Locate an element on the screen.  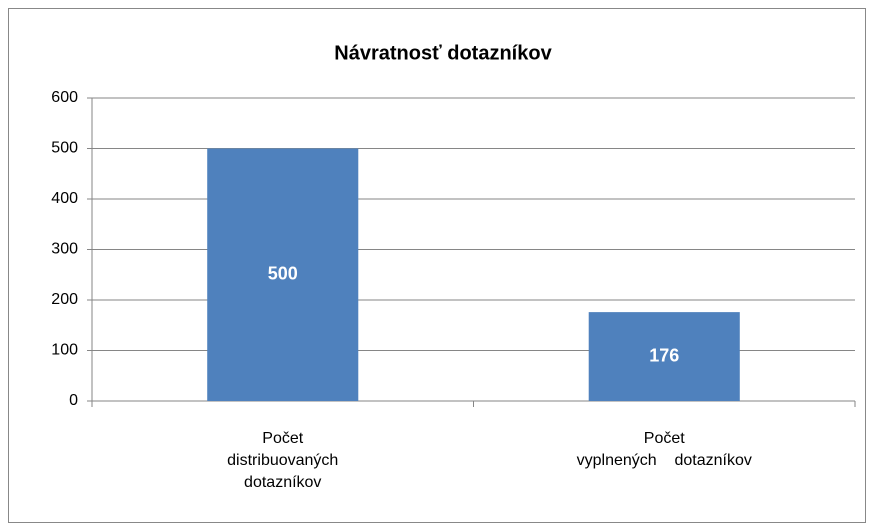
y-tick-label: 300 is located at coordinates (64, 249).